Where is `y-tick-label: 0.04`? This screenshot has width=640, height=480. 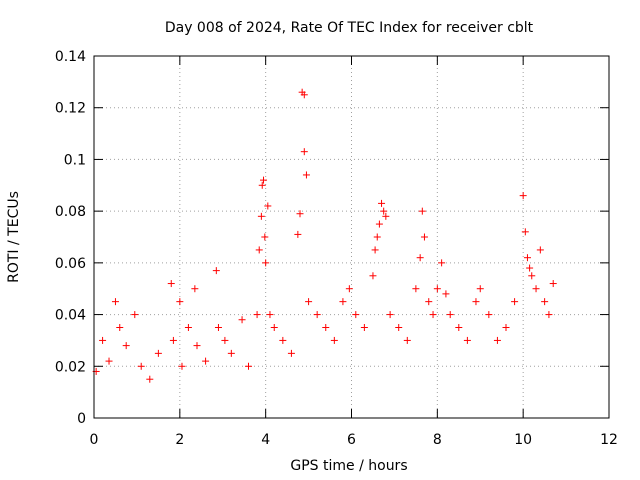 y-tick-label: 0.04 is located at coordinates (70, 316).